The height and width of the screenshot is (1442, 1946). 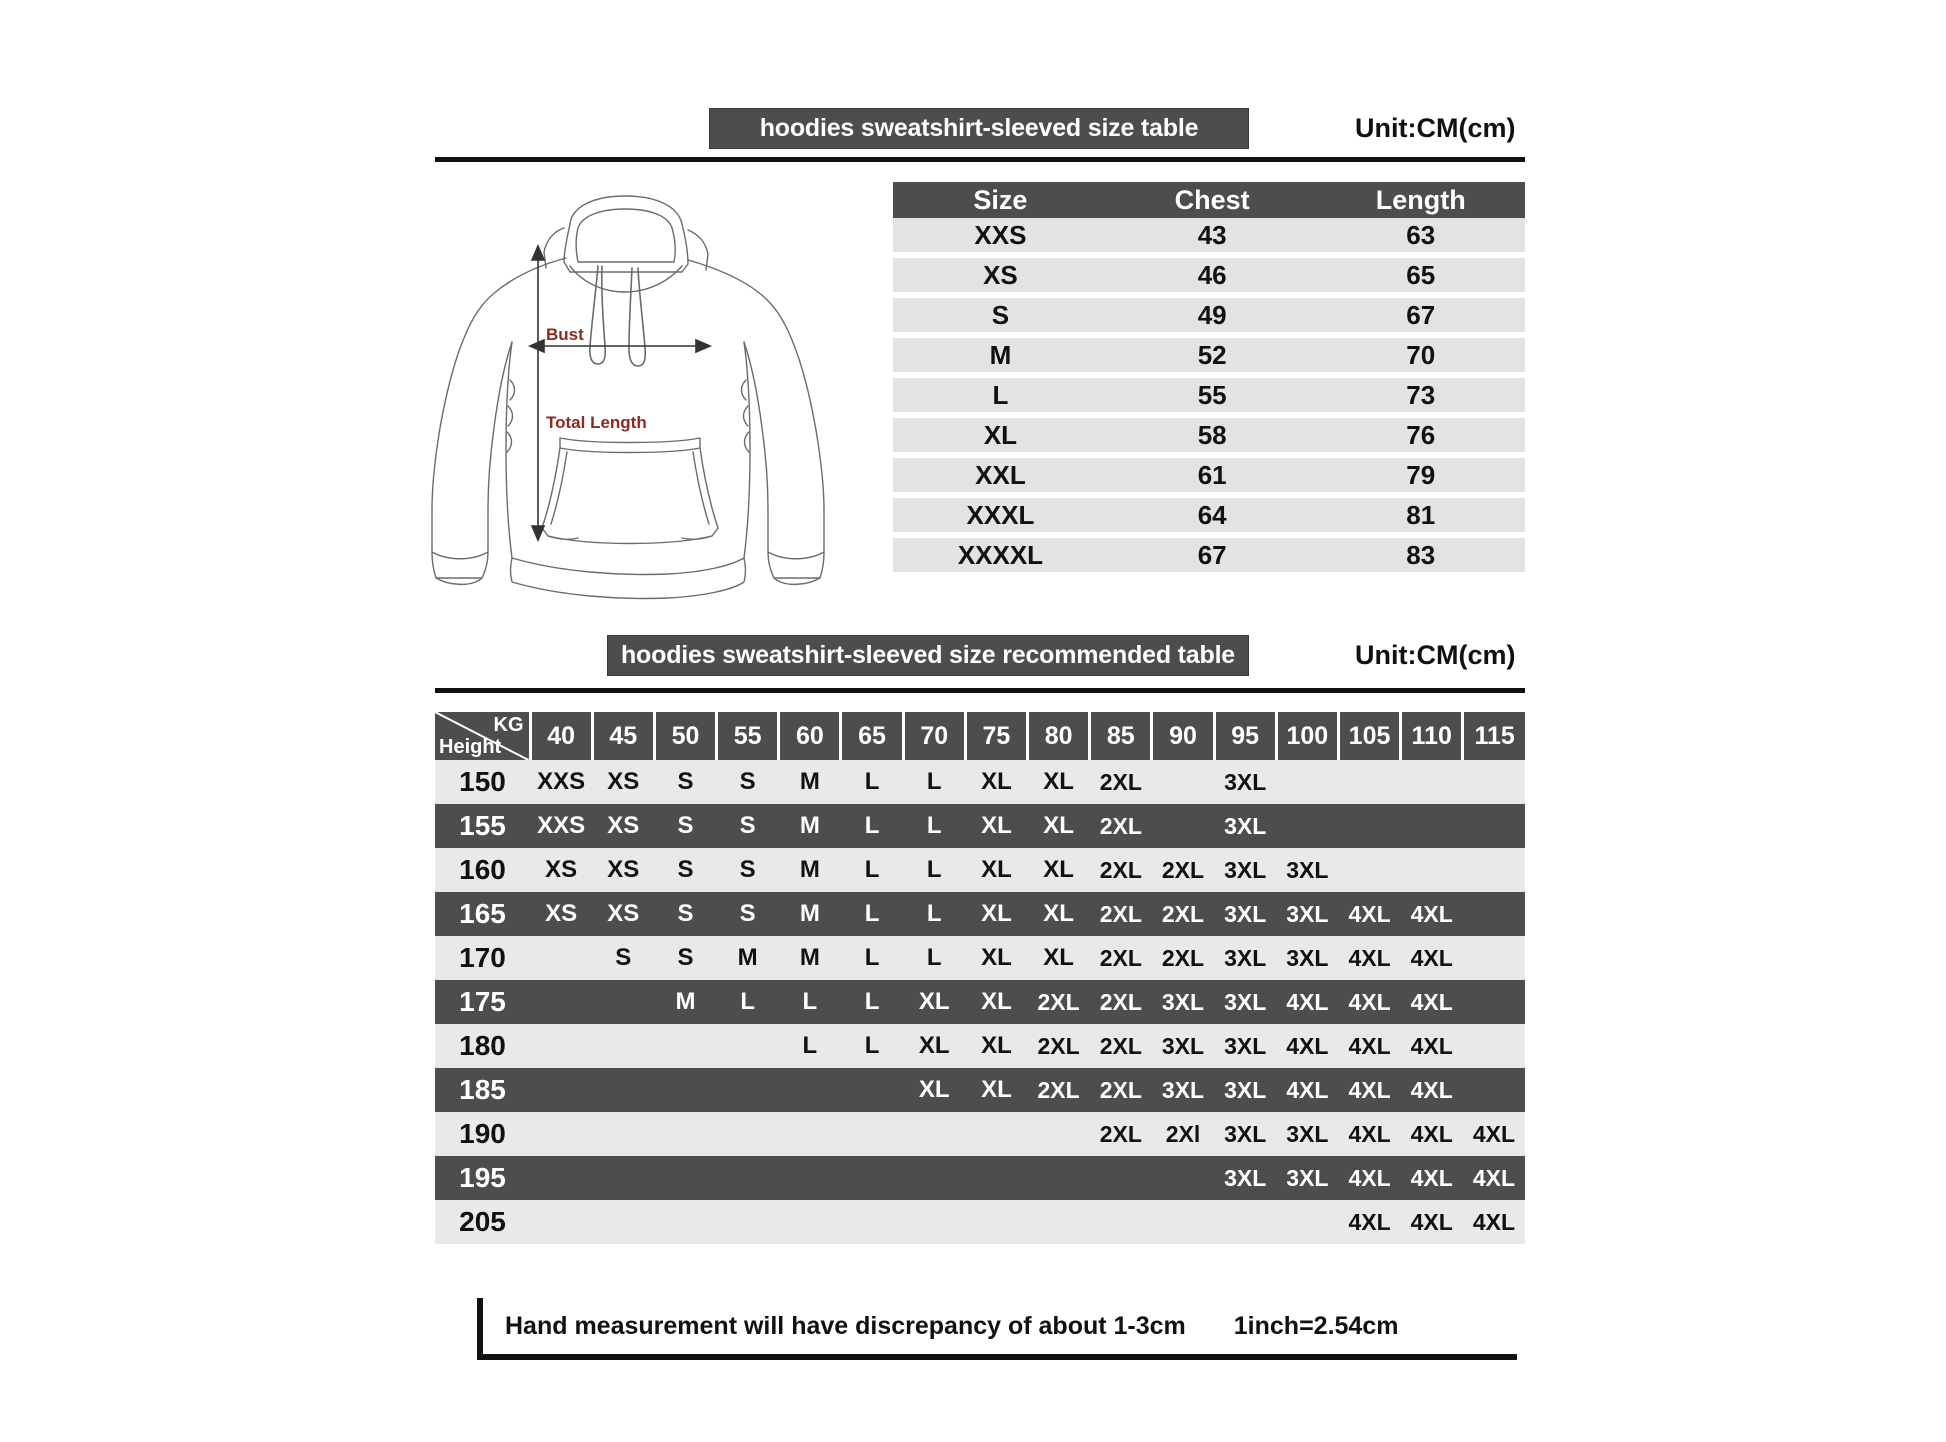 I want to click on height-row-header: 150, so click(x=482, y=781).